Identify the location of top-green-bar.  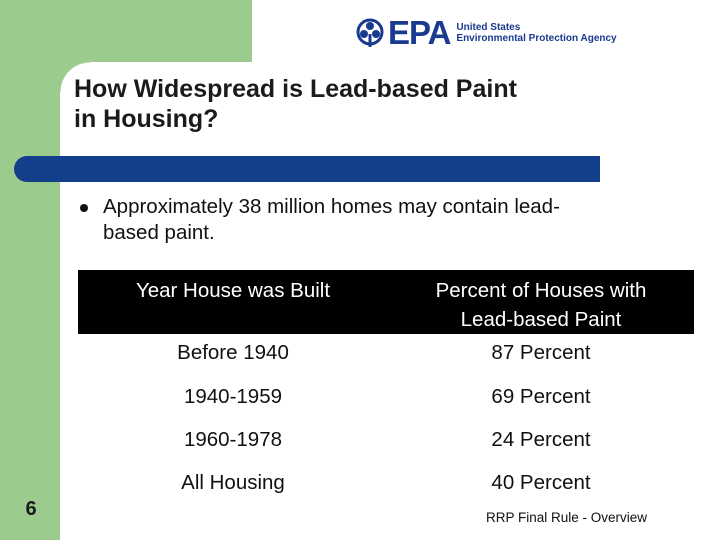
(156, 31).